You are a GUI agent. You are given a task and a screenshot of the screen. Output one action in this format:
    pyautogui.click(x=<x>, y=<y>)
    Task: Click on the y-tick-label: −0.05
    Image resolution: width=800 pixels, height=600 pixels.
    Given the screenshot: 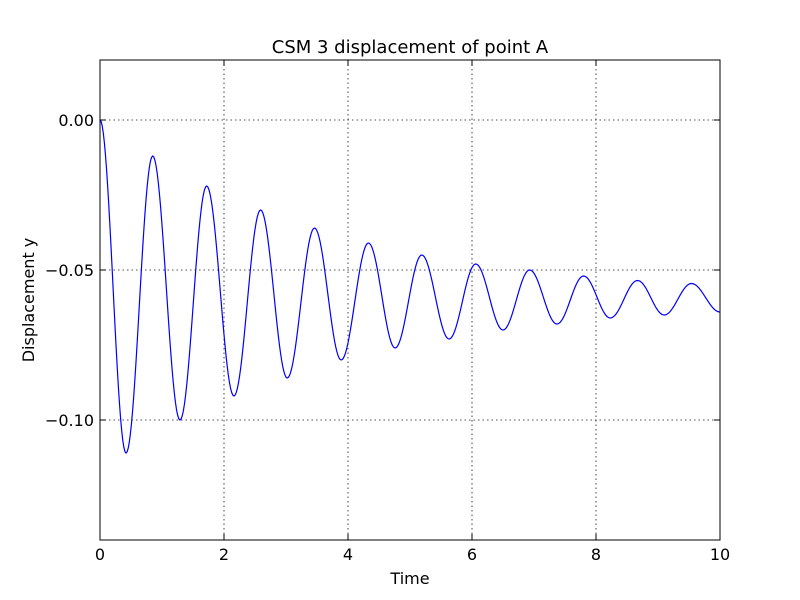 What is the action you would take?
    pyautogui.click(x=69, y=270)
    